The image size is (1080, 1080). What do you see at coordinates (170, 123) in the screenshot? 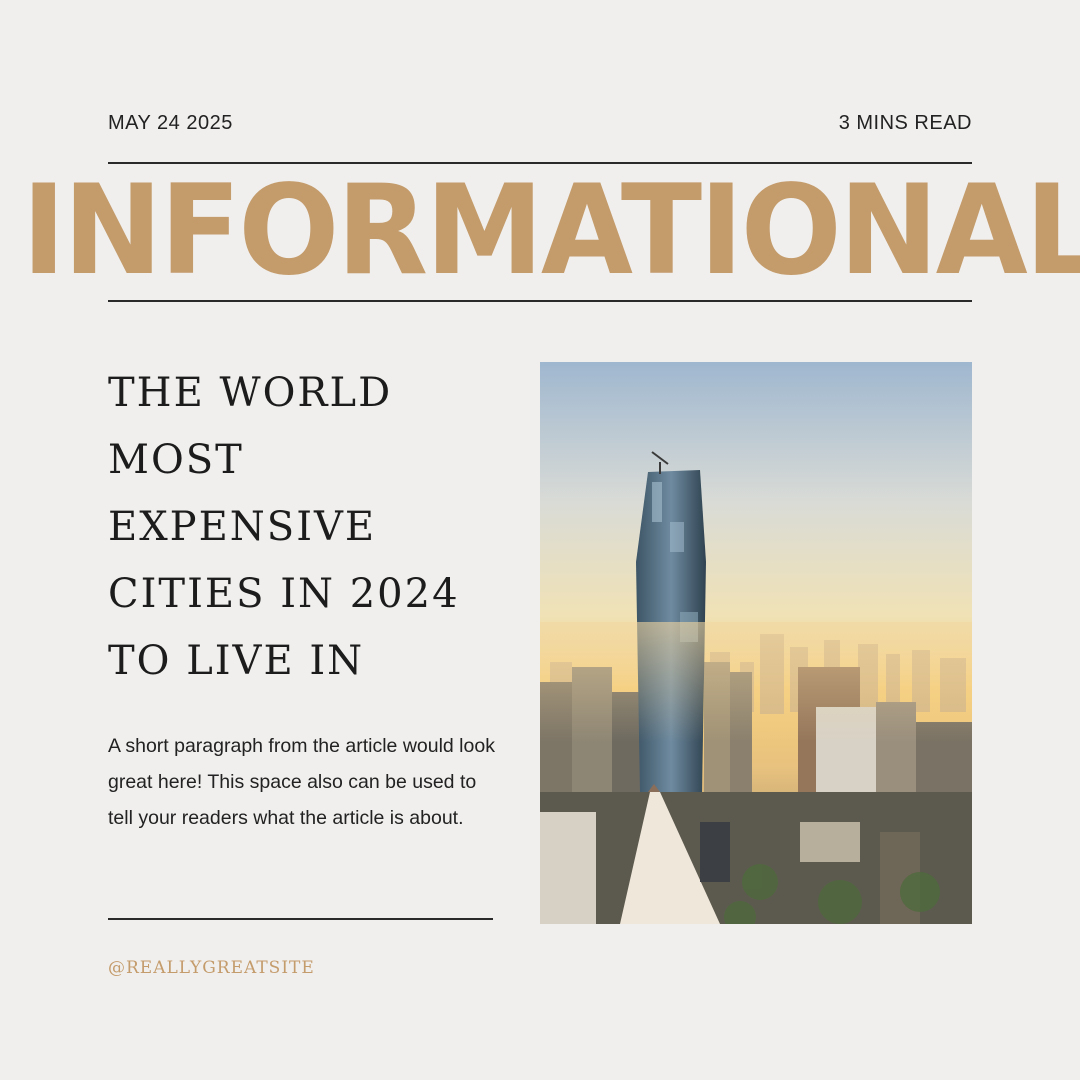
I see `publish-date: MAY 24 2025` at bounding box center [170, 123].